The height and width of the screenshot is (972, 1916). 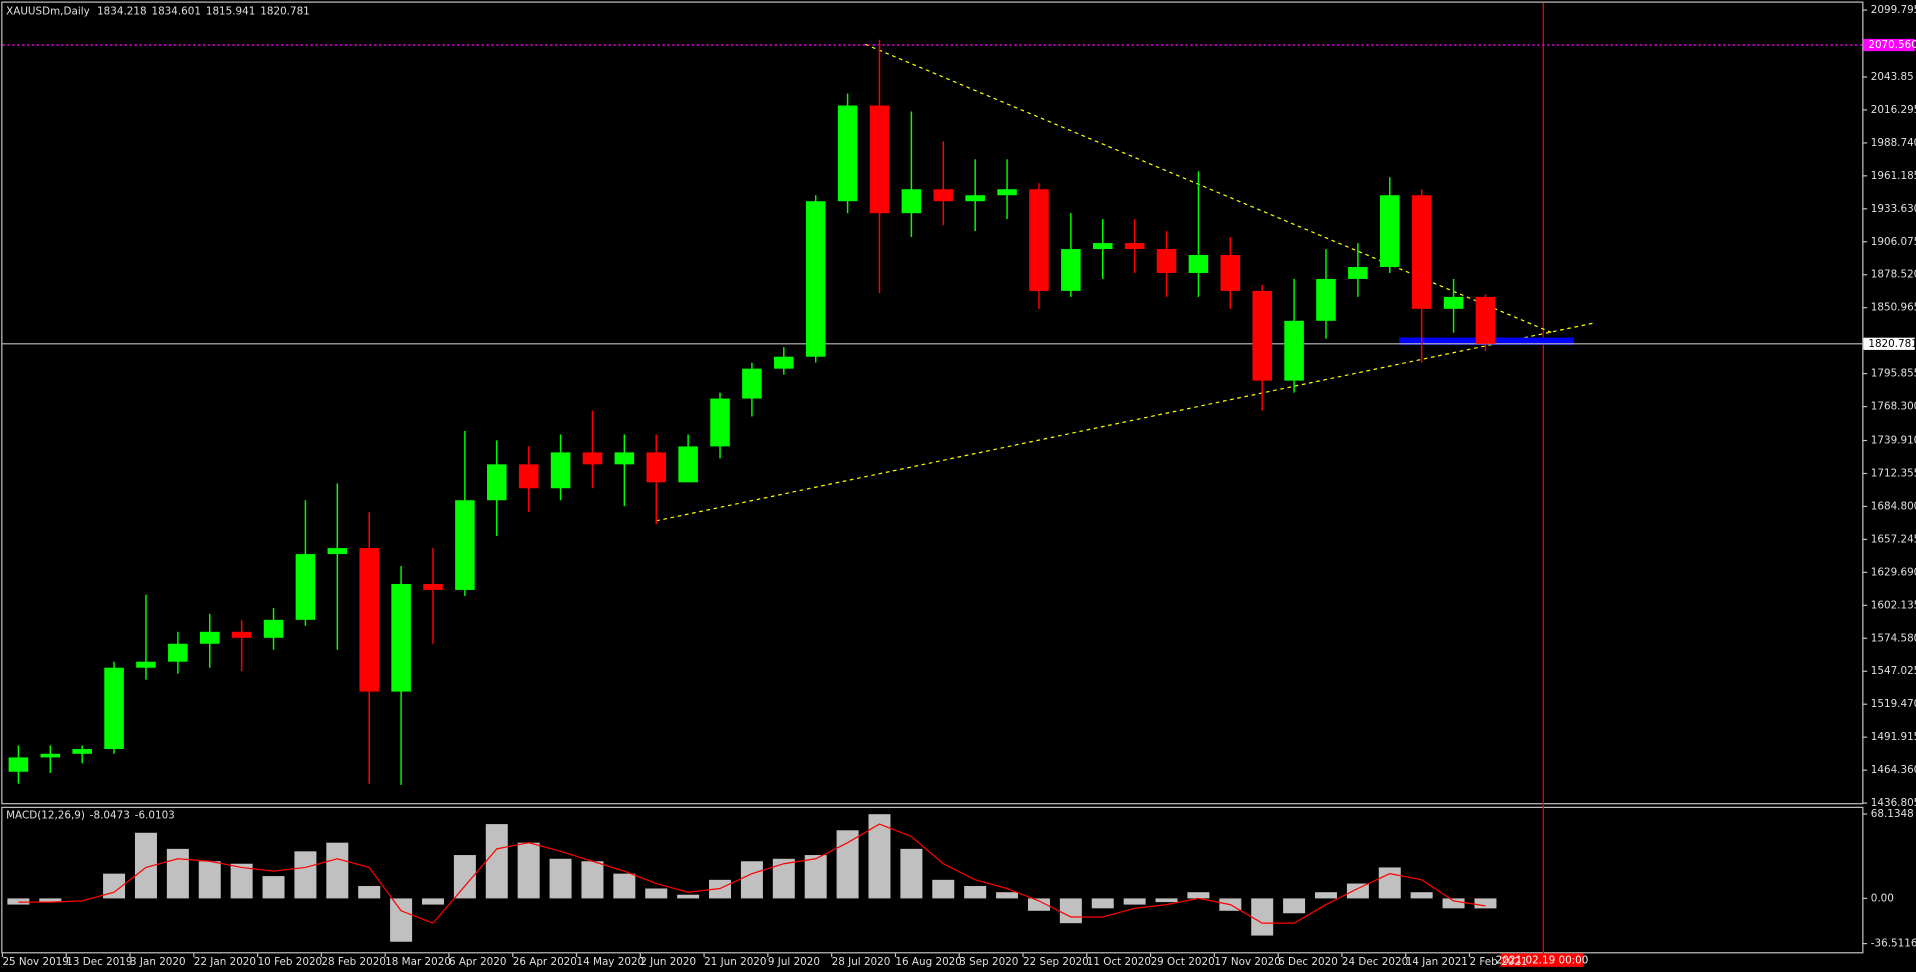 I want to click on y-tick-label: 1519.470, so click(x=1893, y=704).